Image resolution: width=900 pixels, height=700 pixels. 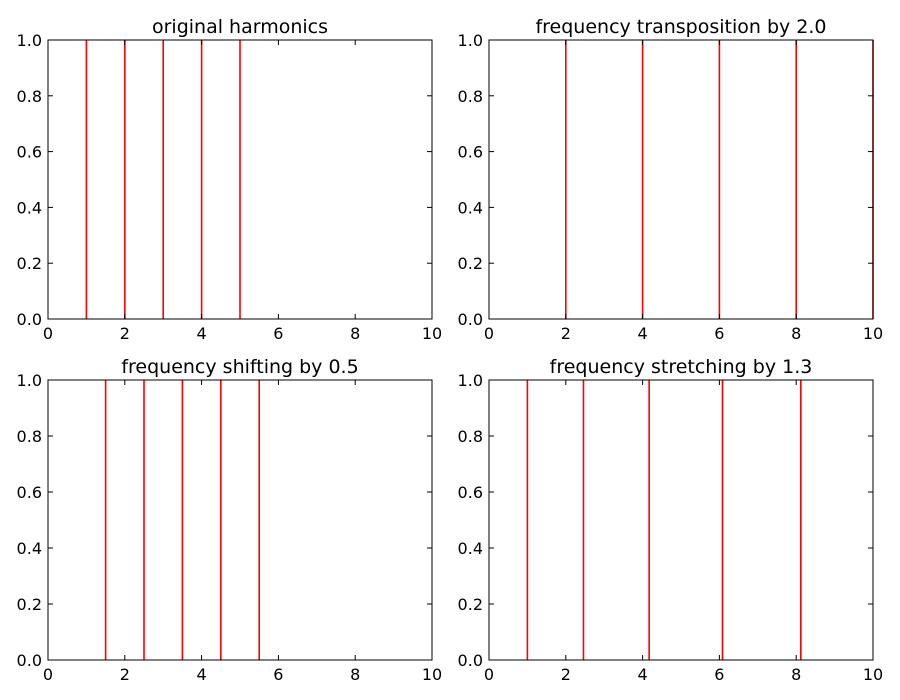 What do you see at coordinates (680, 27) in the screenshot?
I see `subplot-title: frequency transposition by 2.0` at bounding box center [680, 27].